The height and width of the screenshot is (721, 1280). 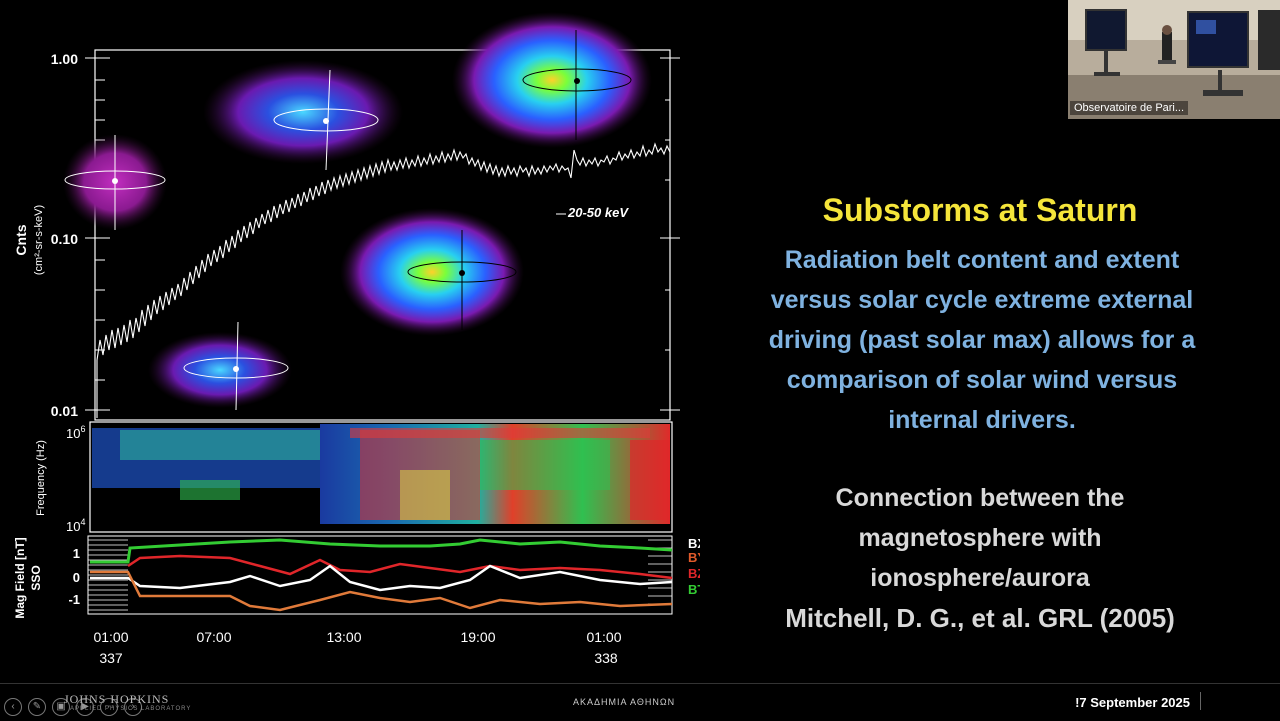 I want to click on mag-ytick-1: 1, so click(x=76, y=553).